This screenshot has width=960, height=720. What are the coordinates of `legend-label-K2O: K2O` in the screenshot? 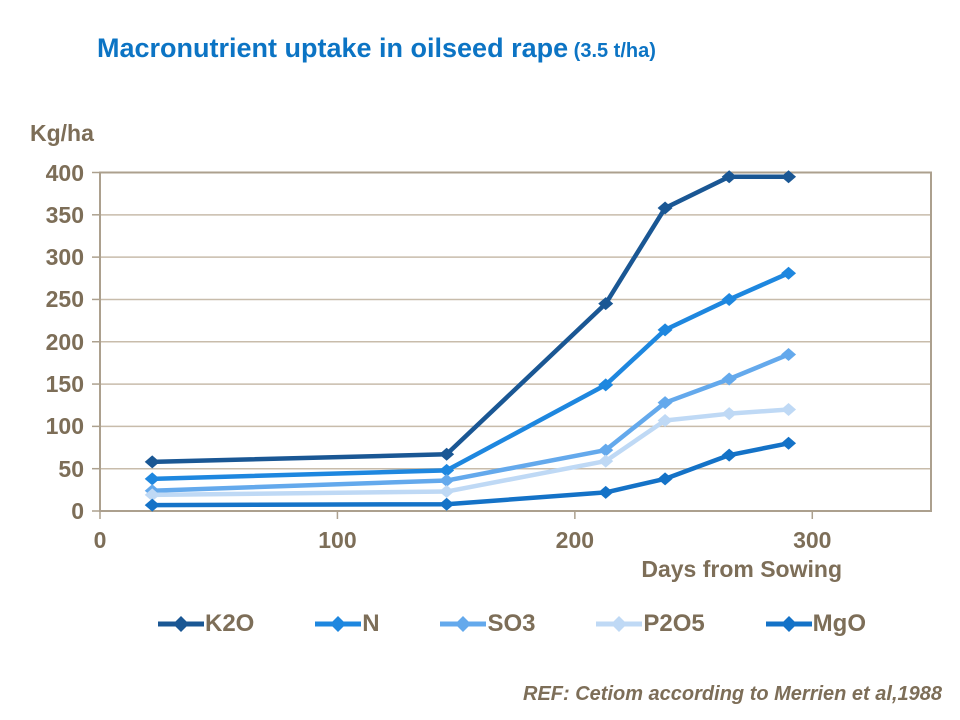 It's located at (230, 623).